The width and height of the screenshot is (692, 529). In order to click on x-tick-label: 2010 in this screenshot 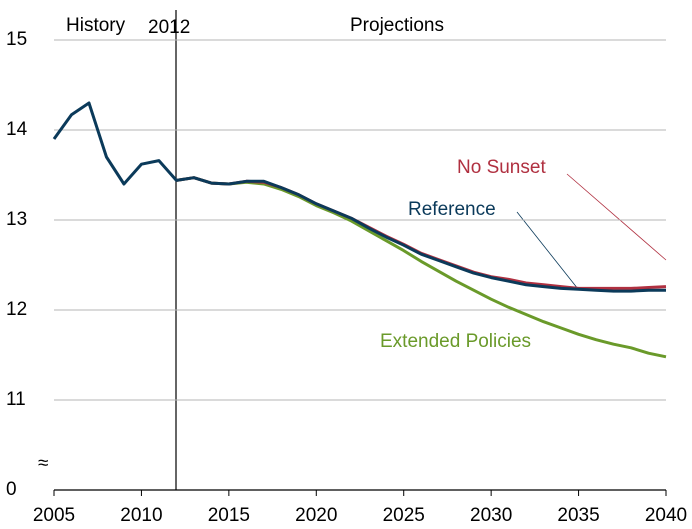, I will do `click(141, 515)`.